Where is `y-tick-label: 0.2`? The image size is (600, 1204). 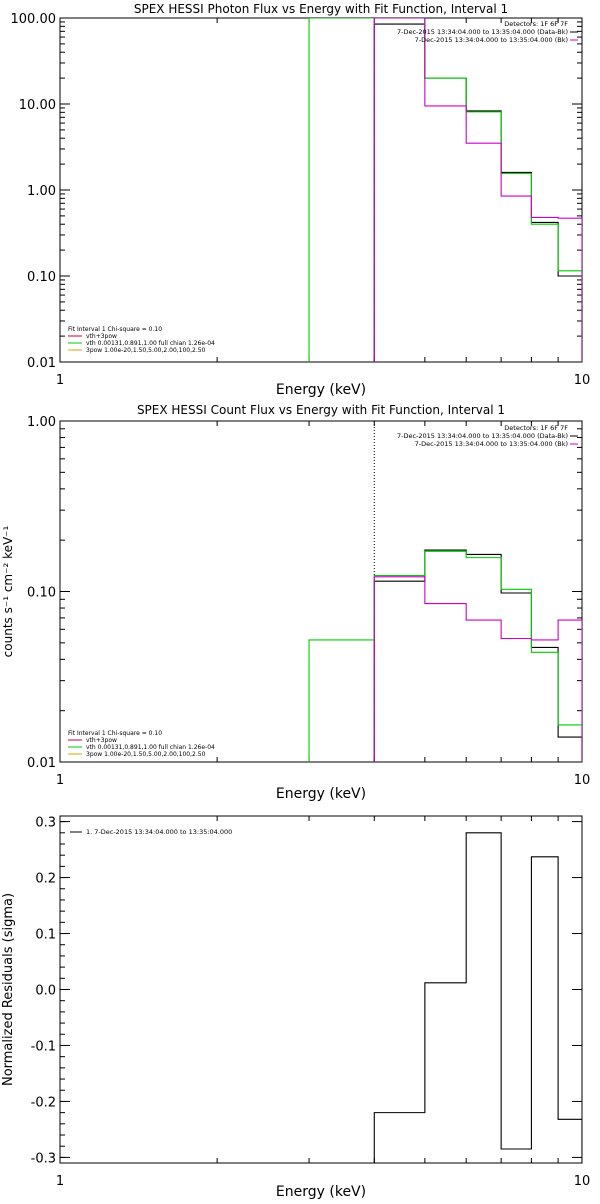
y-tick-label: 0.2 is located at coordinates (45, 879).